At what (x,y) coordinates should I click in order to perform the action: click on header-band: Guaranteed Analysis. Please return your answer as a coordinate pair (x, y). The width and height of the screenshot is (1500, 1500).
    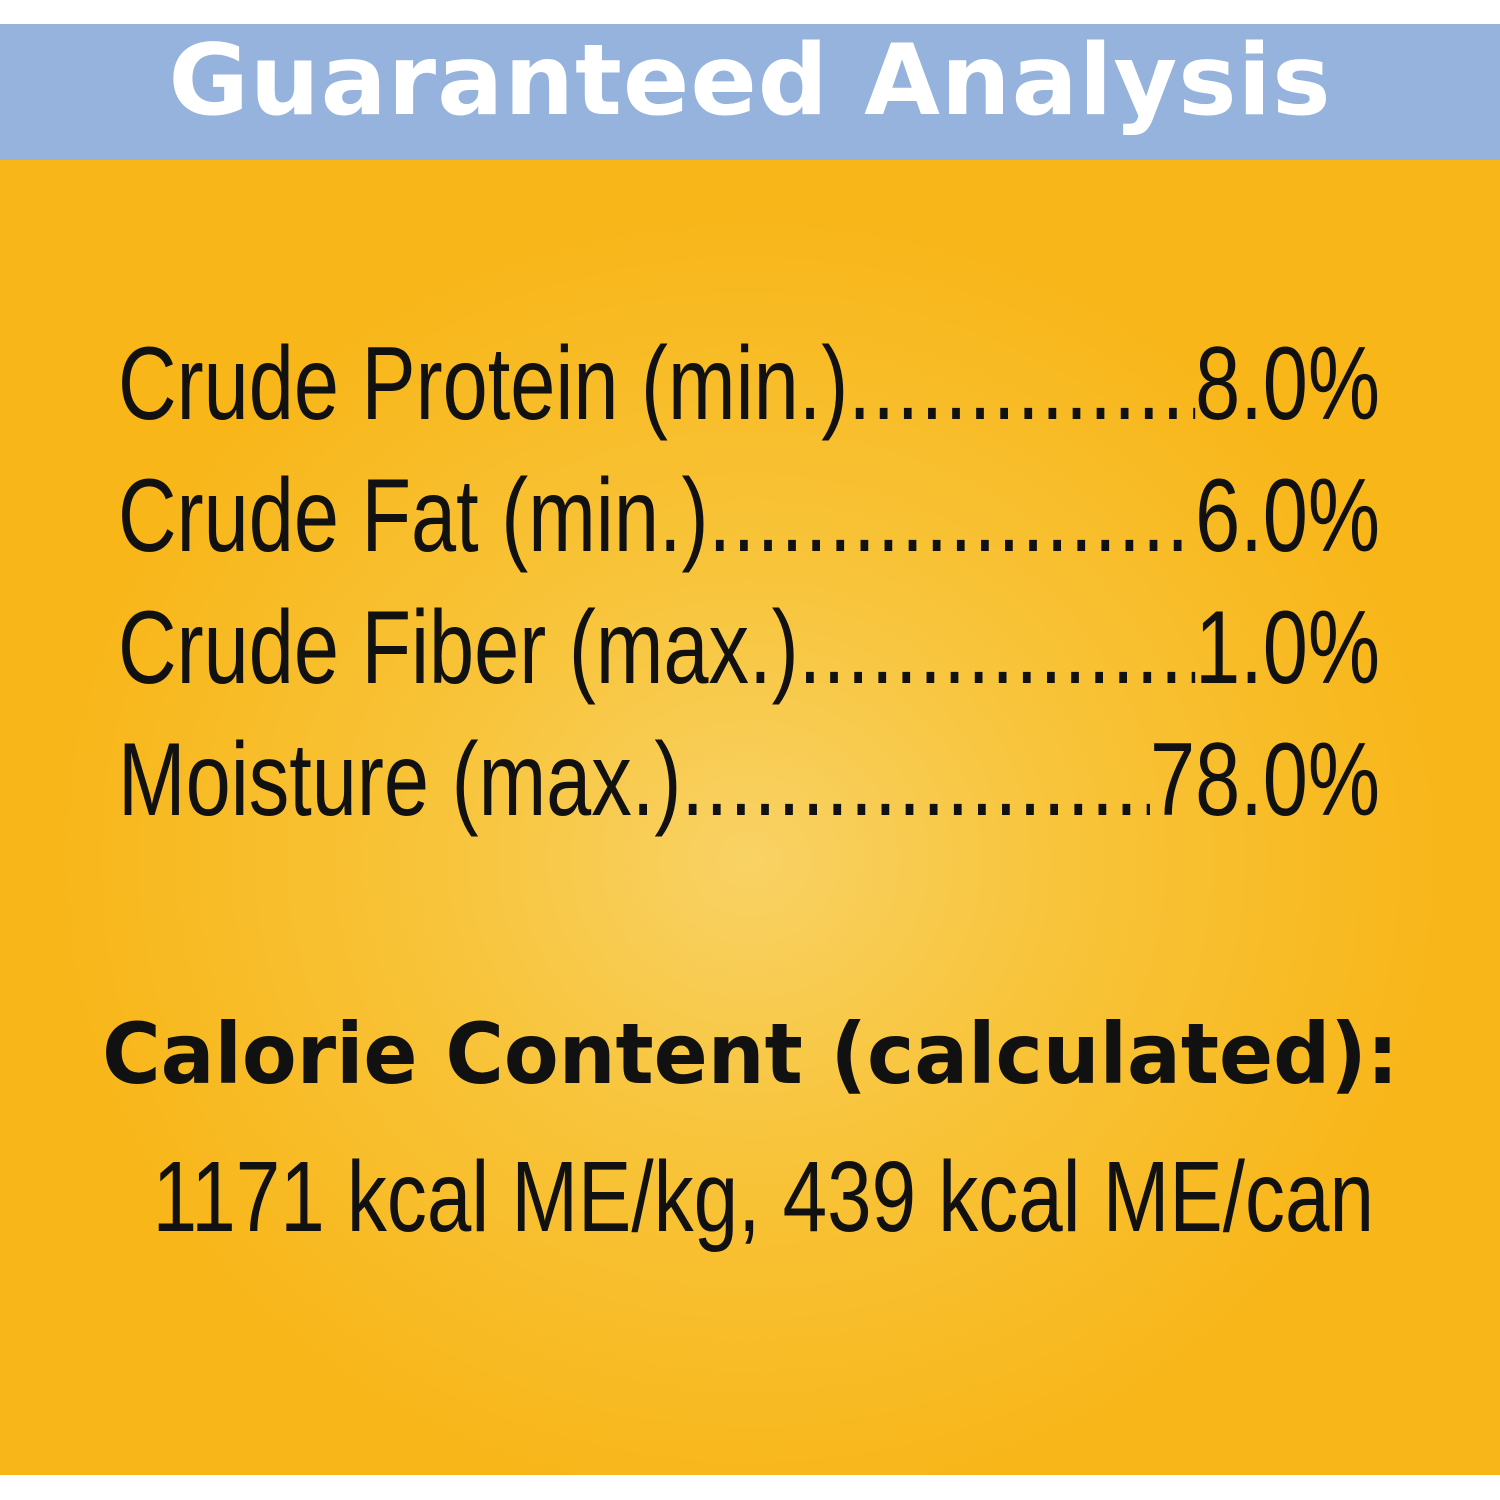
    Looking at the image, I should click on (750, 92).